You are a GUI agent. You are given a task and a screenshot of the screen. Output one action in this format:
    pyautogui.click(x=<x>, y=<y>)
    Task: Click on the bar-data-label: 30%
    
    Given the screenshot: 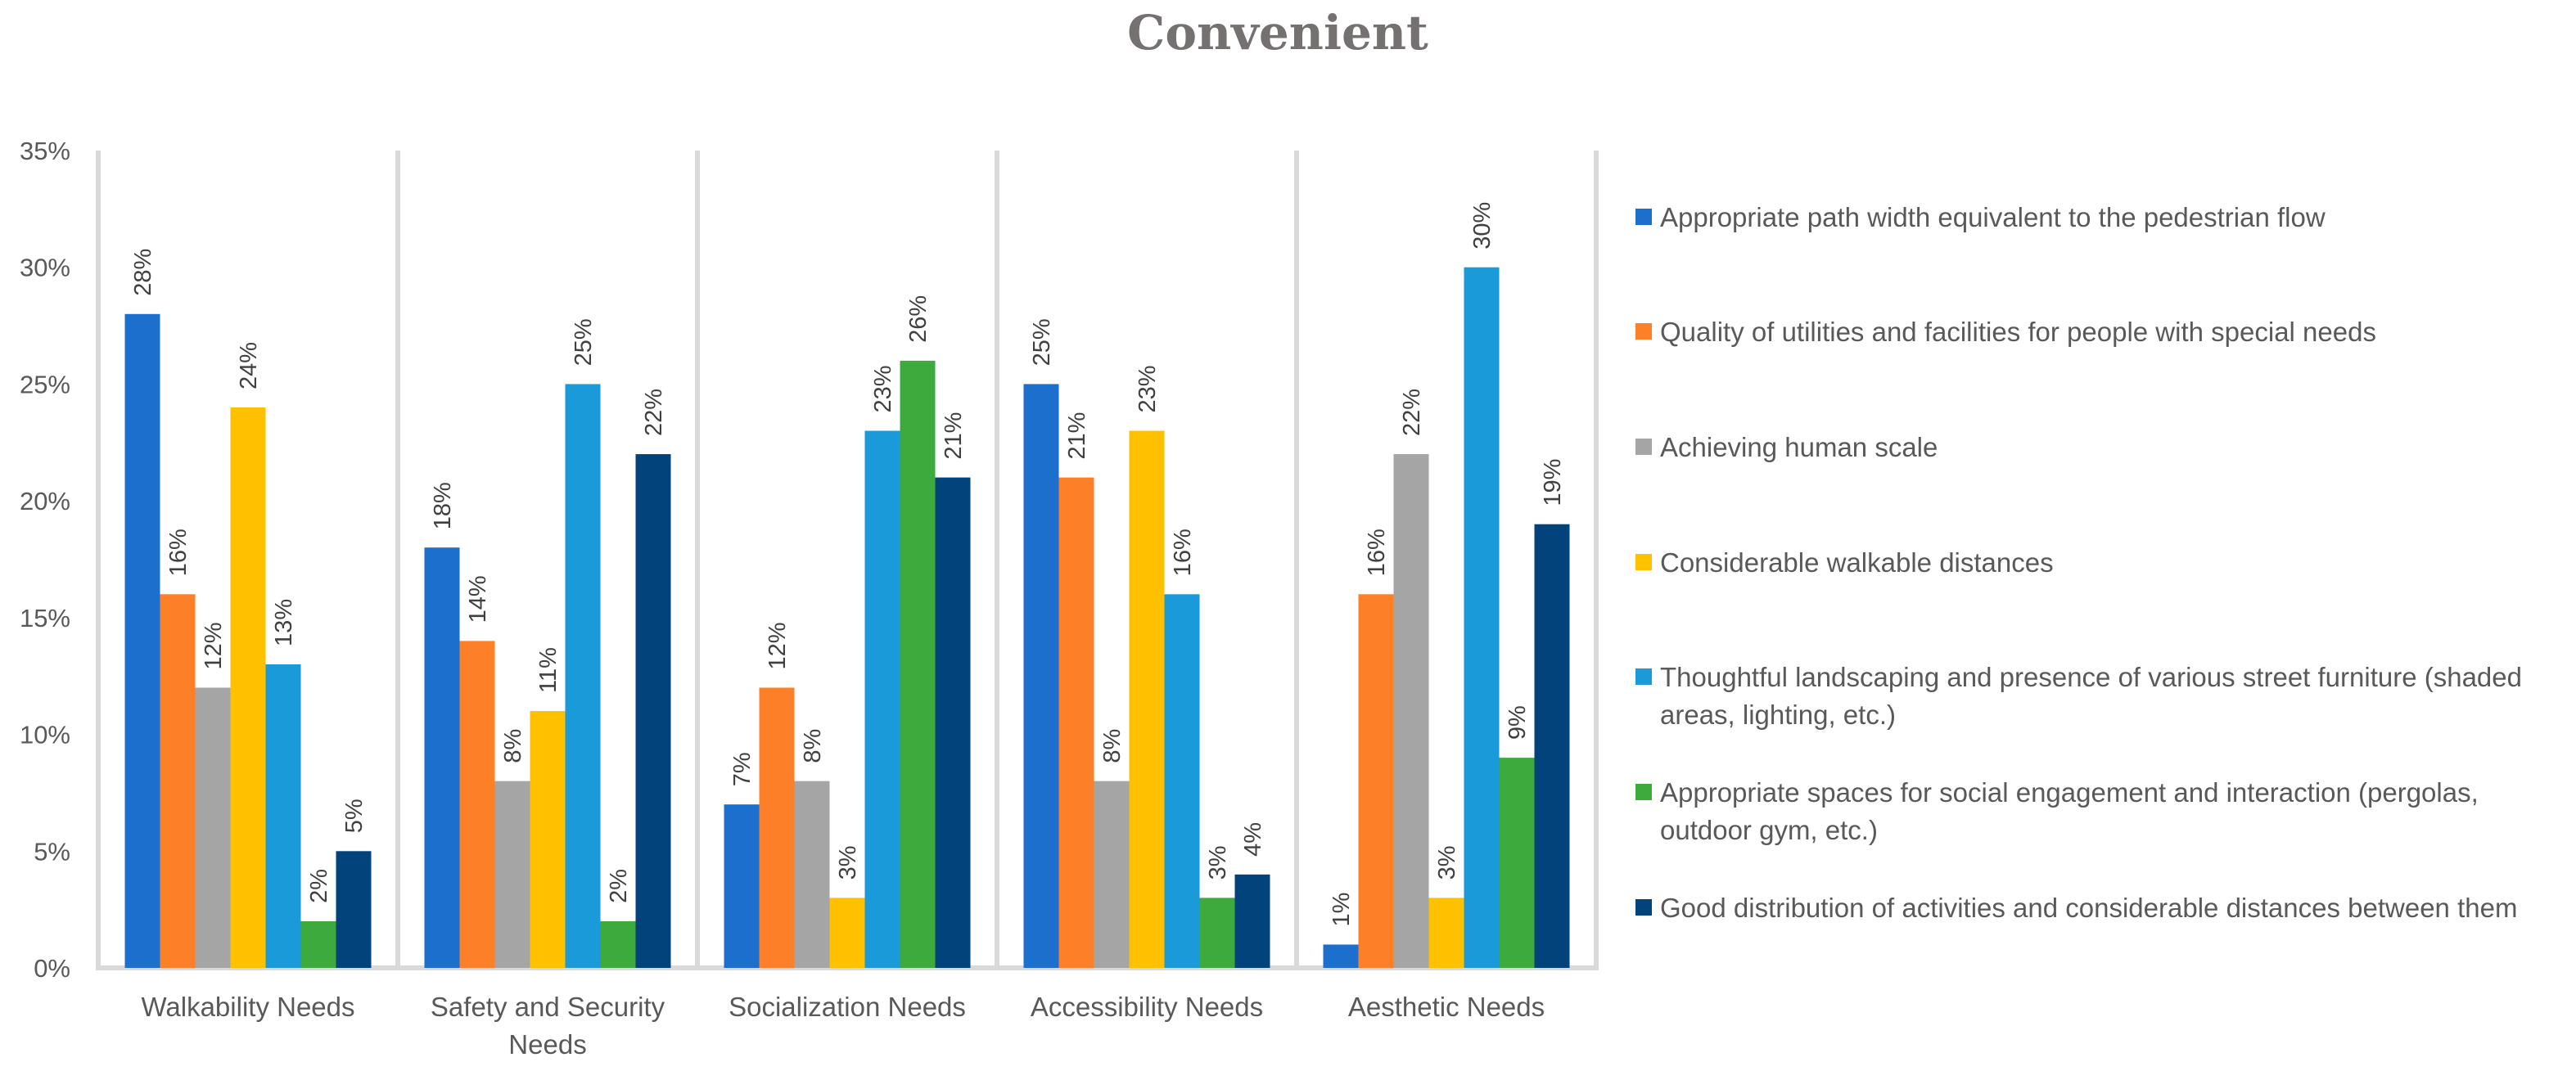 What is the action you would take?
    pyautogui.click(x=1482, y=226)
    